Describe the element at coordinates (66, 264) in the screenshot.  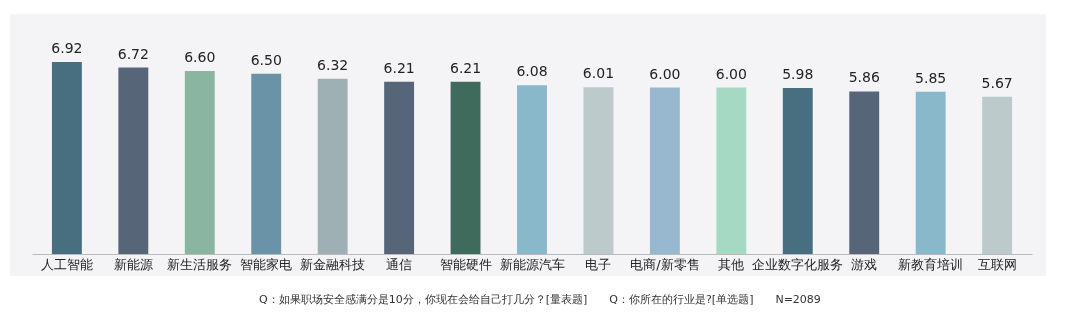
I see `x-tick-label: 人工智能` at that location.